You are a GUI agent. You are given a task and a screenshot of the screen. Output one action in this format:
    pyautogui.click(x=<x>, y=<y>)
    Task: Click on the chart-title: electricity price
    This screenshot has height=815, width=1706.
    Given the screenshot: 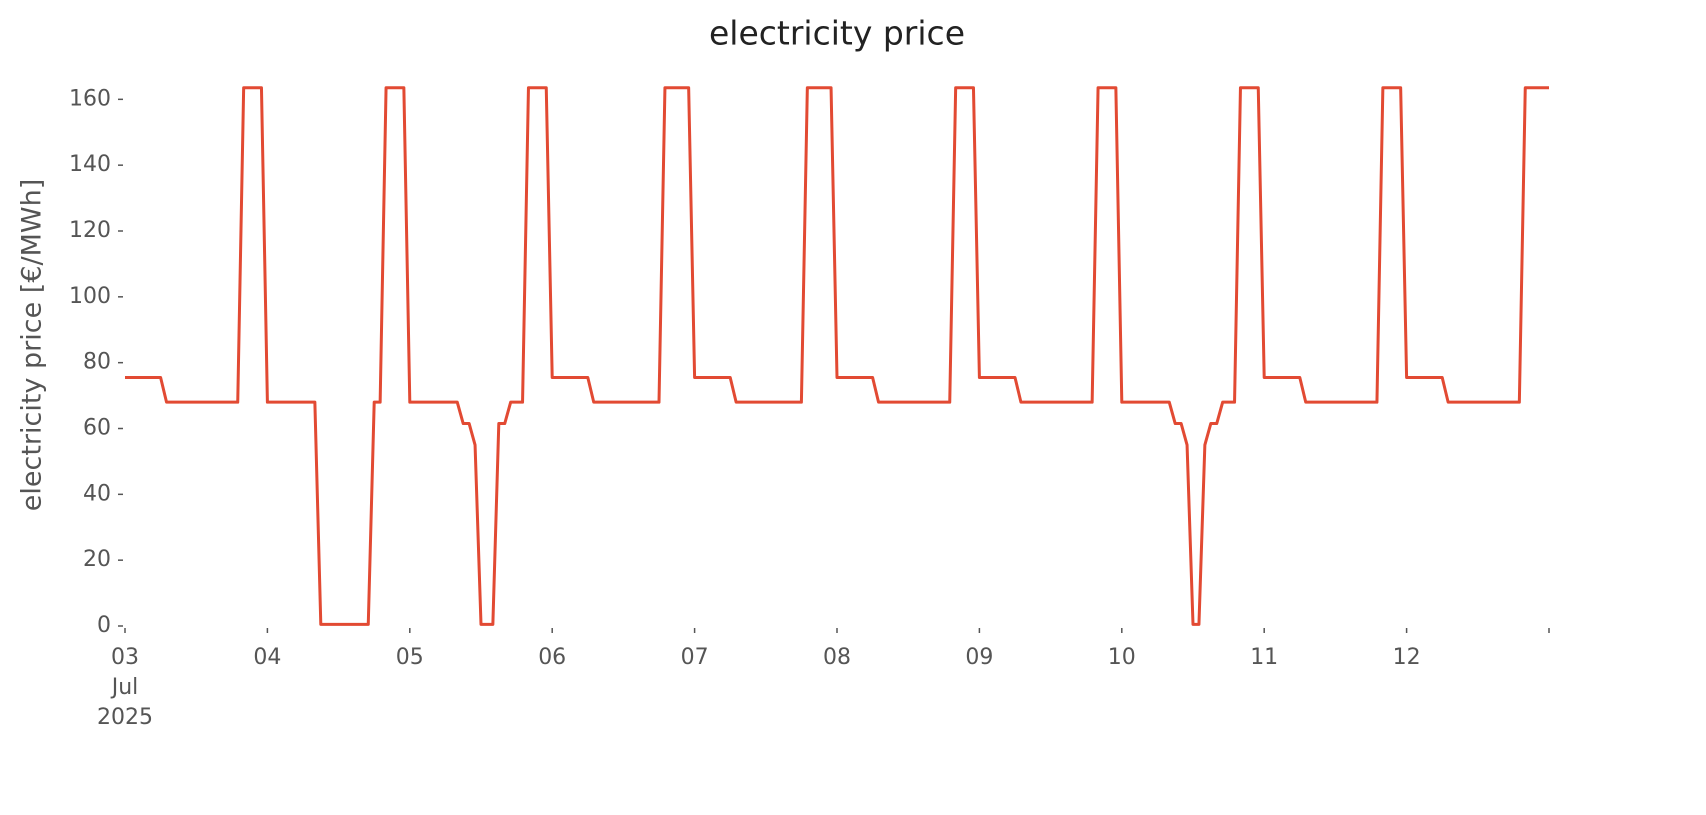 What is the action you would take?
    pyautogui.click(x=837, y=33)
    